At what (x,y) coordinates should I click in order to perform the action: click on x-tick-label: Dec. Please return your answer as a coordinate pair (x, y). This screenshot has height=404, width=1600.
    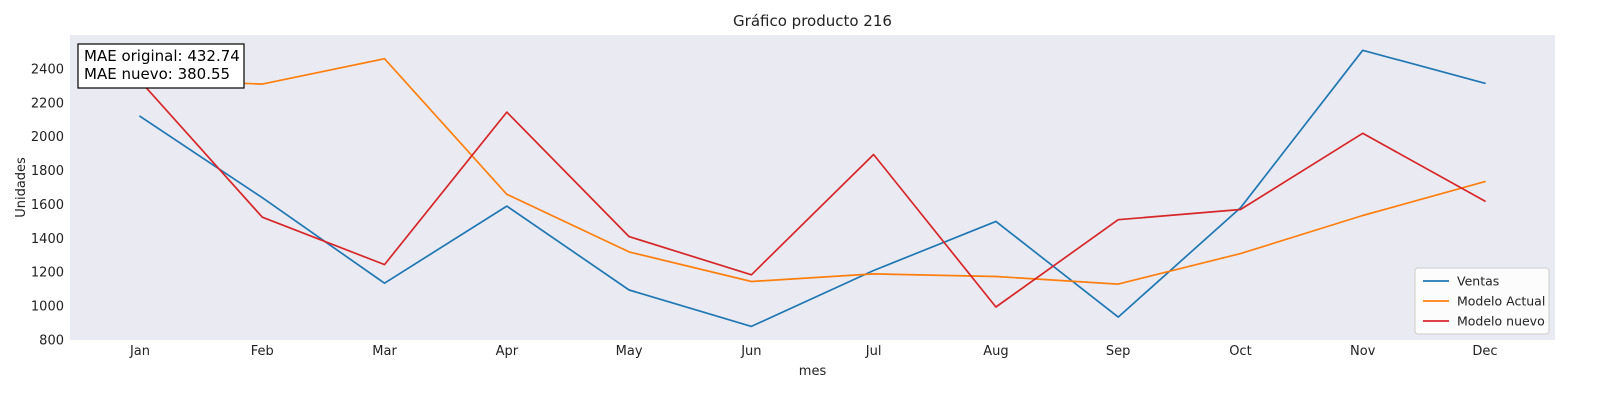
    Looking at the image, I should click on (1484, 351).